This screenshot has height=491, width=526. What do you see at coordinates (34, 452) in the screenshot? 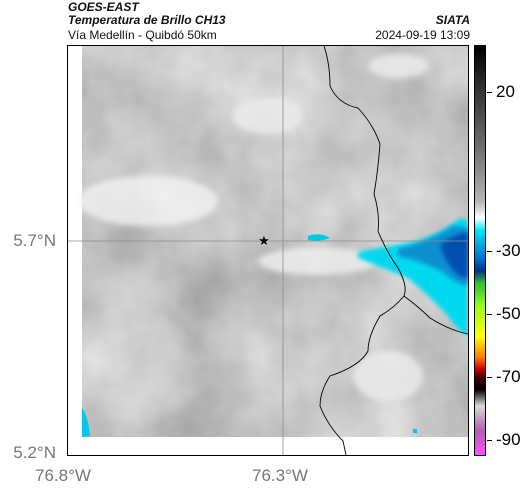
I see `lat-tick-5-2: 5.2°N` at bounding box center [34, 452].